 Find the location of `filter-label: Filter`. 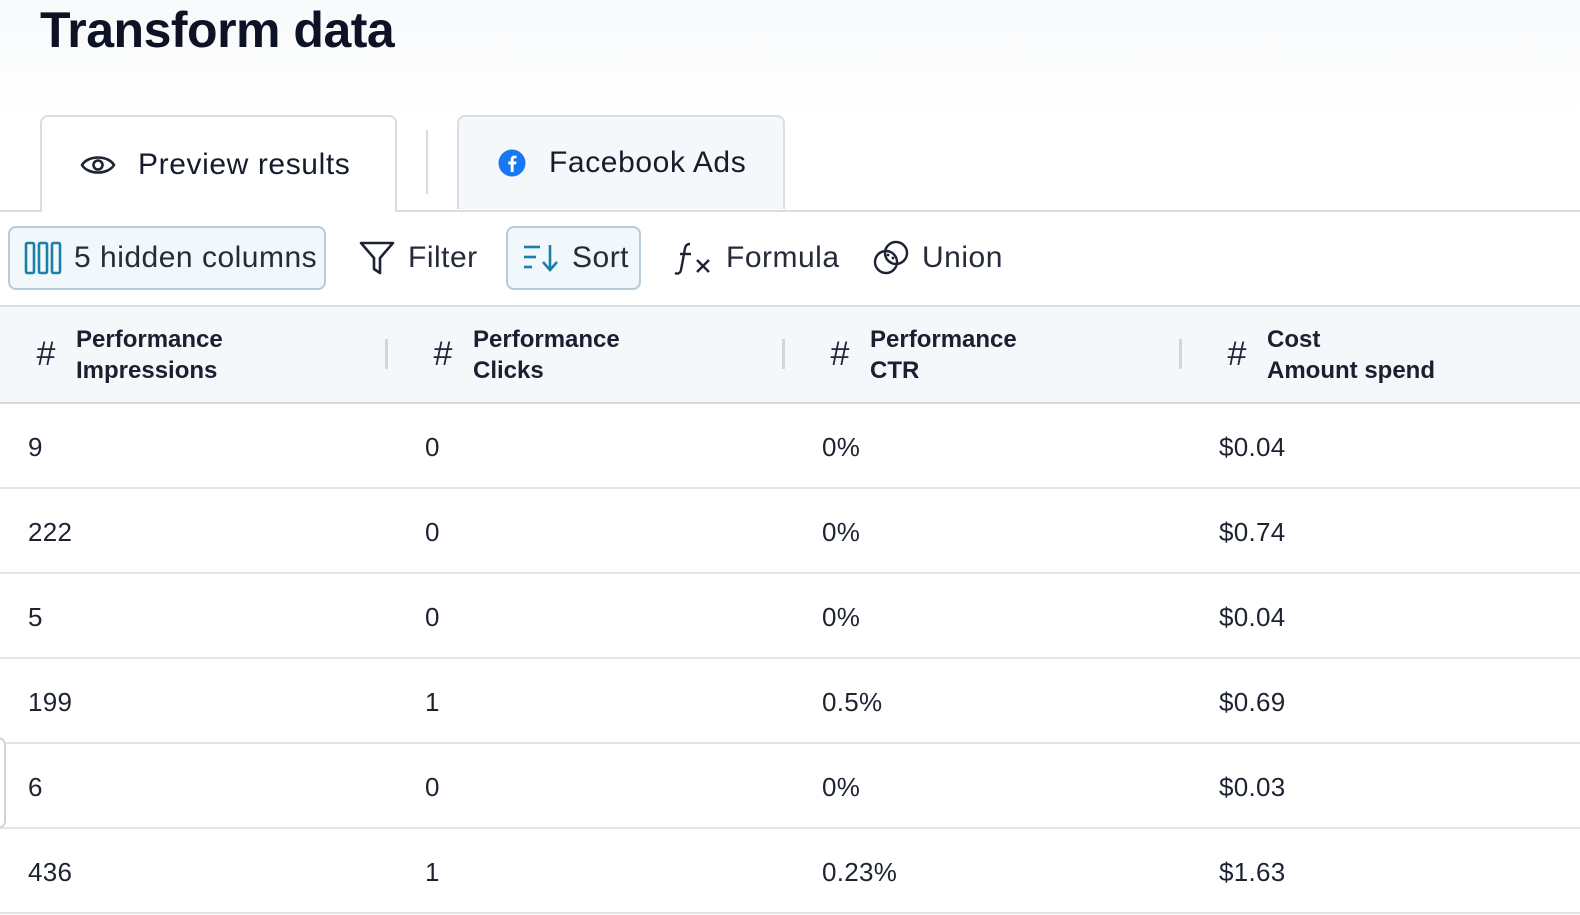

filter-label: Filter is located at coordinates (443, 257).